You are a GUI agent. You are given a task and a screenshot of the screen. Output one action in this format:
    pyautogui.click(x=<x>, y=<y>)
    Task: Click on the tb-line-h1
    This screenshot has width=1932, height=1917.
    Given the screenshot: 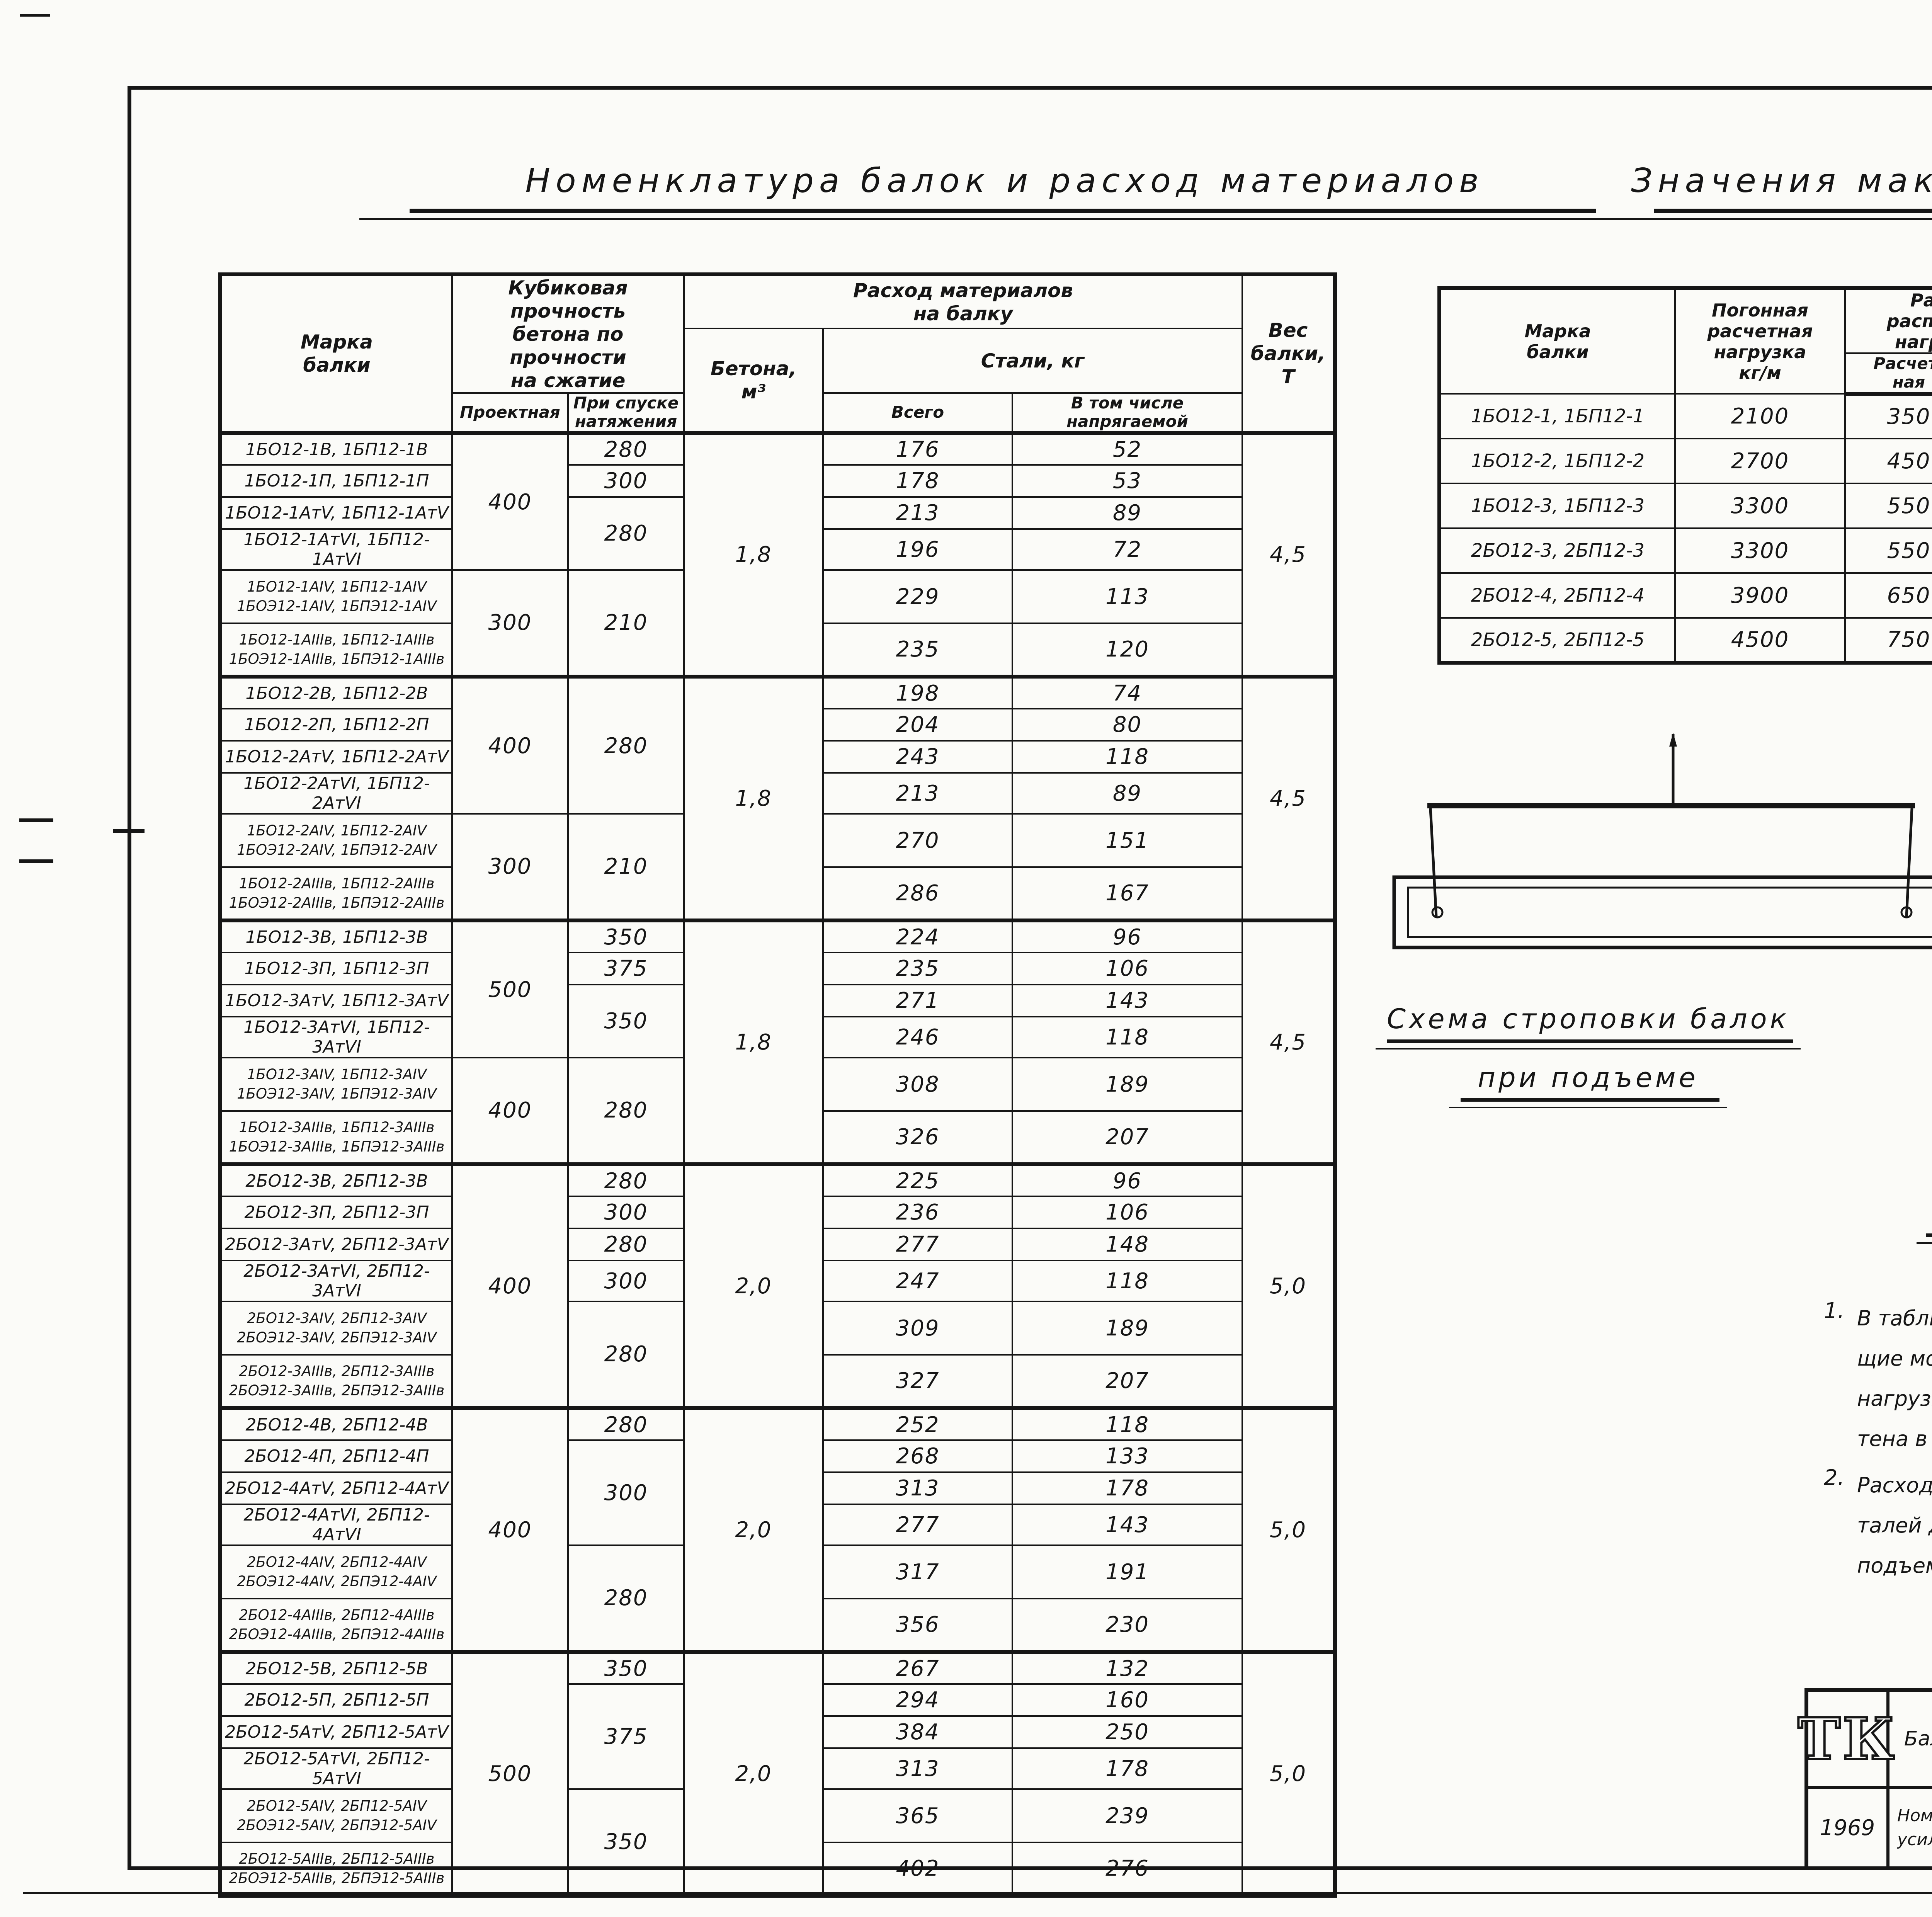 What is the action you would take?
    pyautogui.click(x=1870, y=1788)
    